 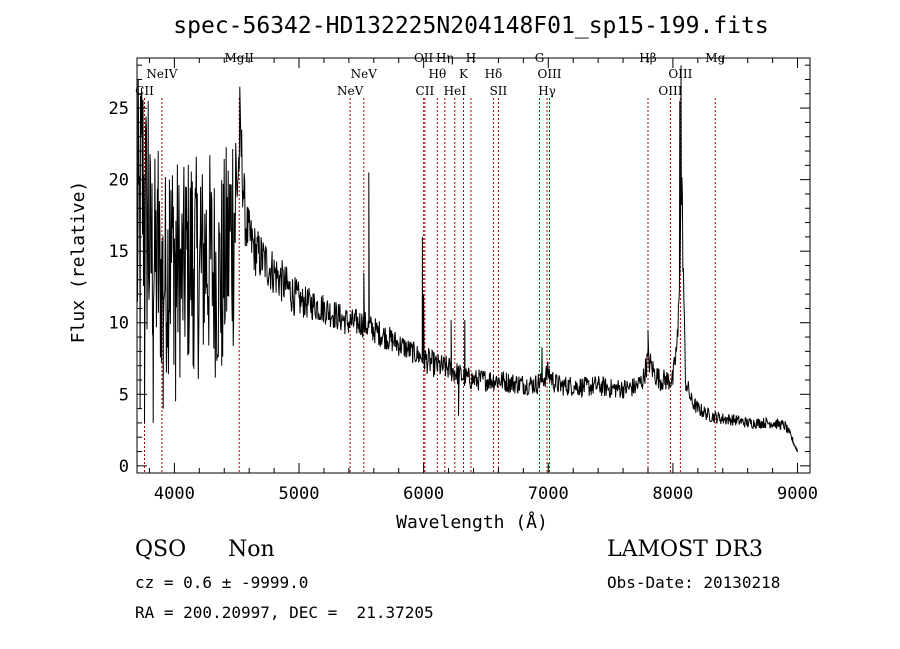 What do you see at coordinates (124, 395) in the screenshot?
I see `y-tick-label: 5` at bounding box center [124, 395].